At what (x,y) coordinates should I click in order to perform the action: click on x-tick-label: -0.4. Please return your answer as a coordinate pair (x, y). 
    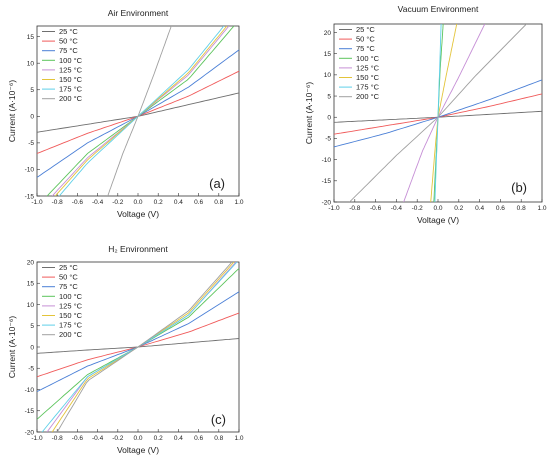
    Looking at the image, I should click on (98, 438).